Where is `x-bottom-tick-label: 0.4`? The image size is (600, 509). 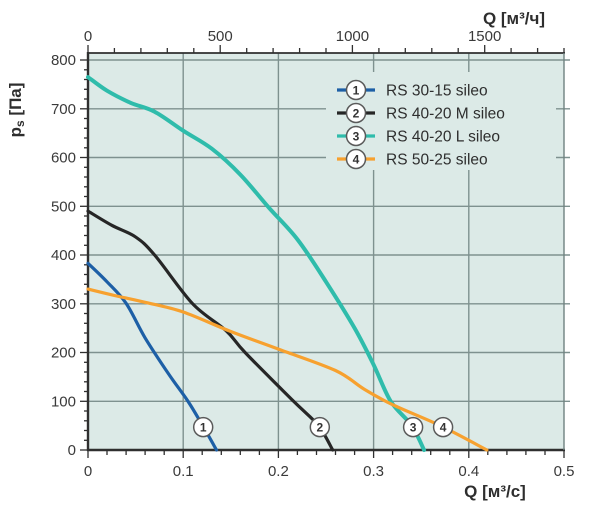 x-bottom-tick-label: 0.4 is located at coordinates (468, 471).